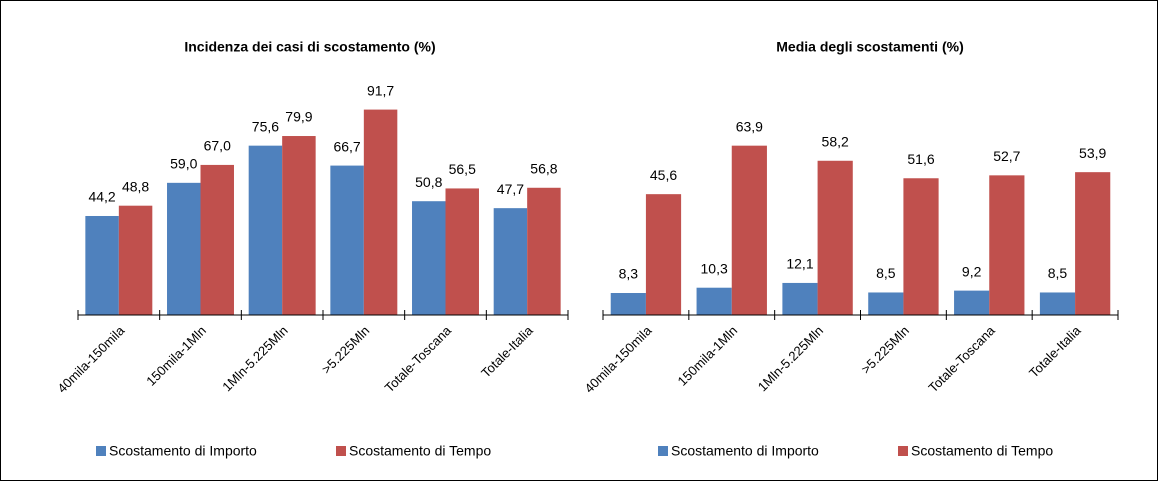 The image size is (1158, 481). Describe the element at coordinates (869, 47) in the screenshot. I see `chart-title: Media degli scostamenti (%)` at that location.